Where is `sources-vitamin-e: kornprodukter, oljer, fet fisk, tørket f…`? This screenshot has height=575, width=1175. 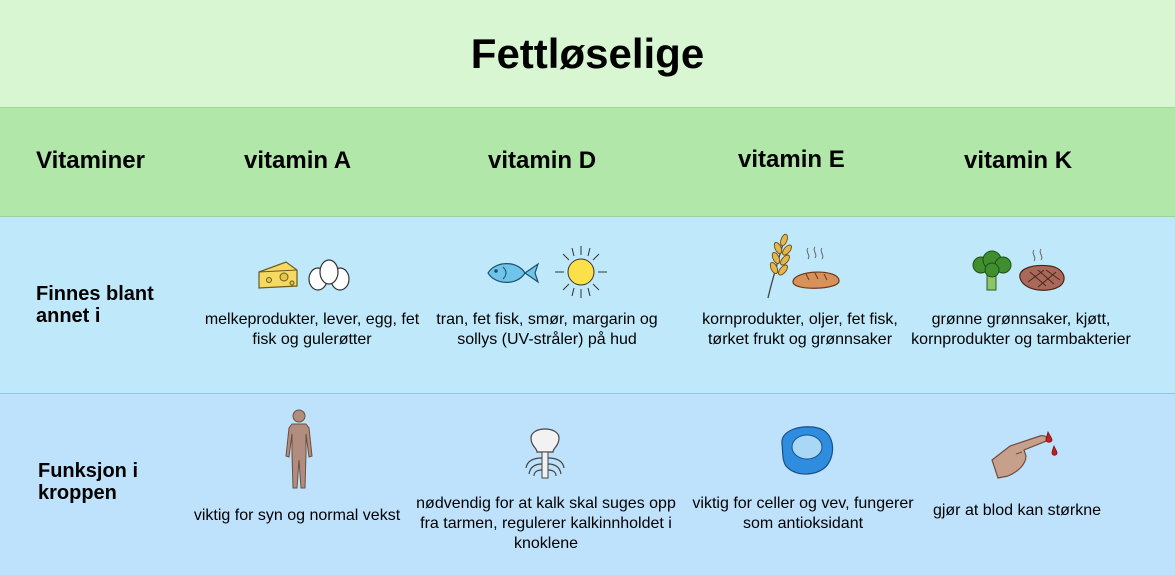 sources-vitamin-e: kornprodukter, oljer, fet fisk, tørket f… is located at coordinates (800, 329).